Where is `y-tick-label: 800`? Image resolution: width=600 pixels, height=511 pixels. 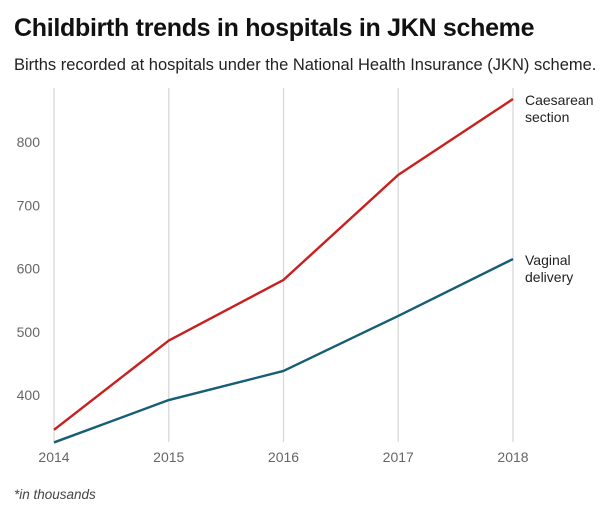 y-tick-label: 800 is located at coordinates (29, 142).